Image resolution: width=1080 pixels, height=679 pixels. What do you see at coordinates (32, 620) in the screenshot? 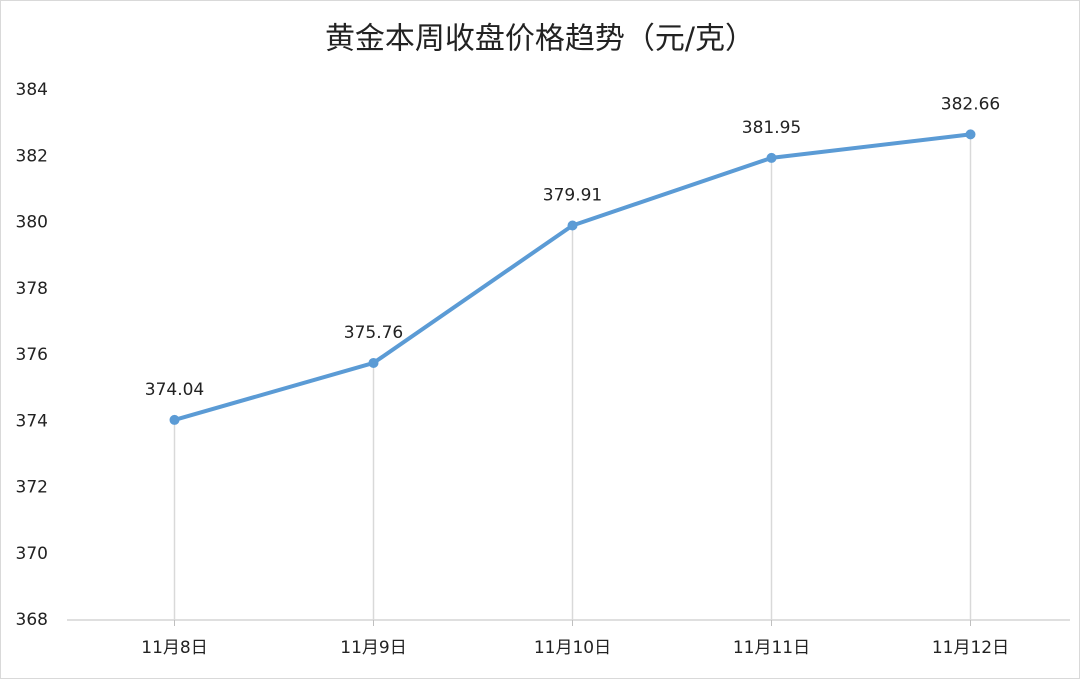
I see `y-tick-label: 368` at bounding box center [32, 620].